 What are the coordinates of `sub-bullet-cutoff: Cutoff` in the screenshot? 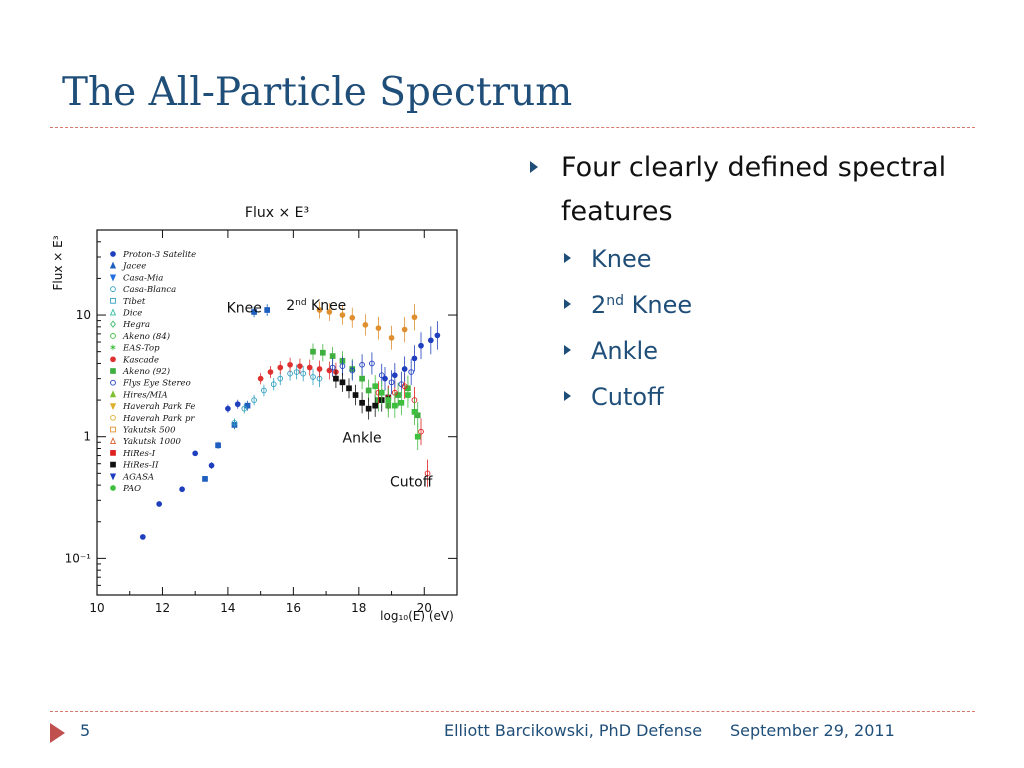 It's located at (748, 397).